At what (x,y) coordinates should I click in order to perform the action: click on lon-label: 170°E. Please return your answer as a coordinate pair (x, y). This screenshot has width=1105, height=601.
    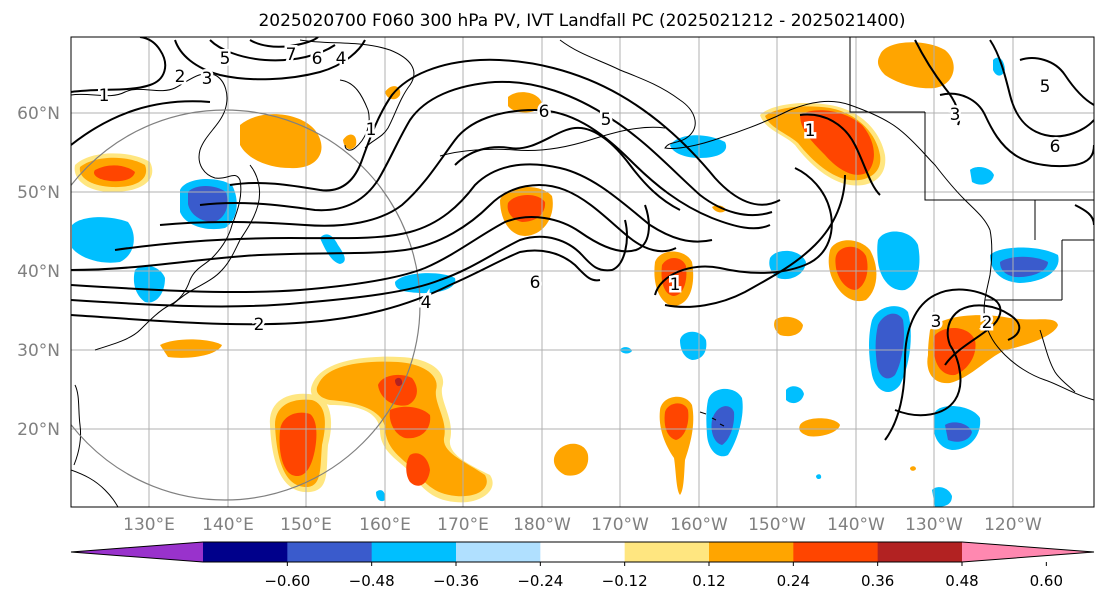
    Looking at the image, I should click on (463, 525).